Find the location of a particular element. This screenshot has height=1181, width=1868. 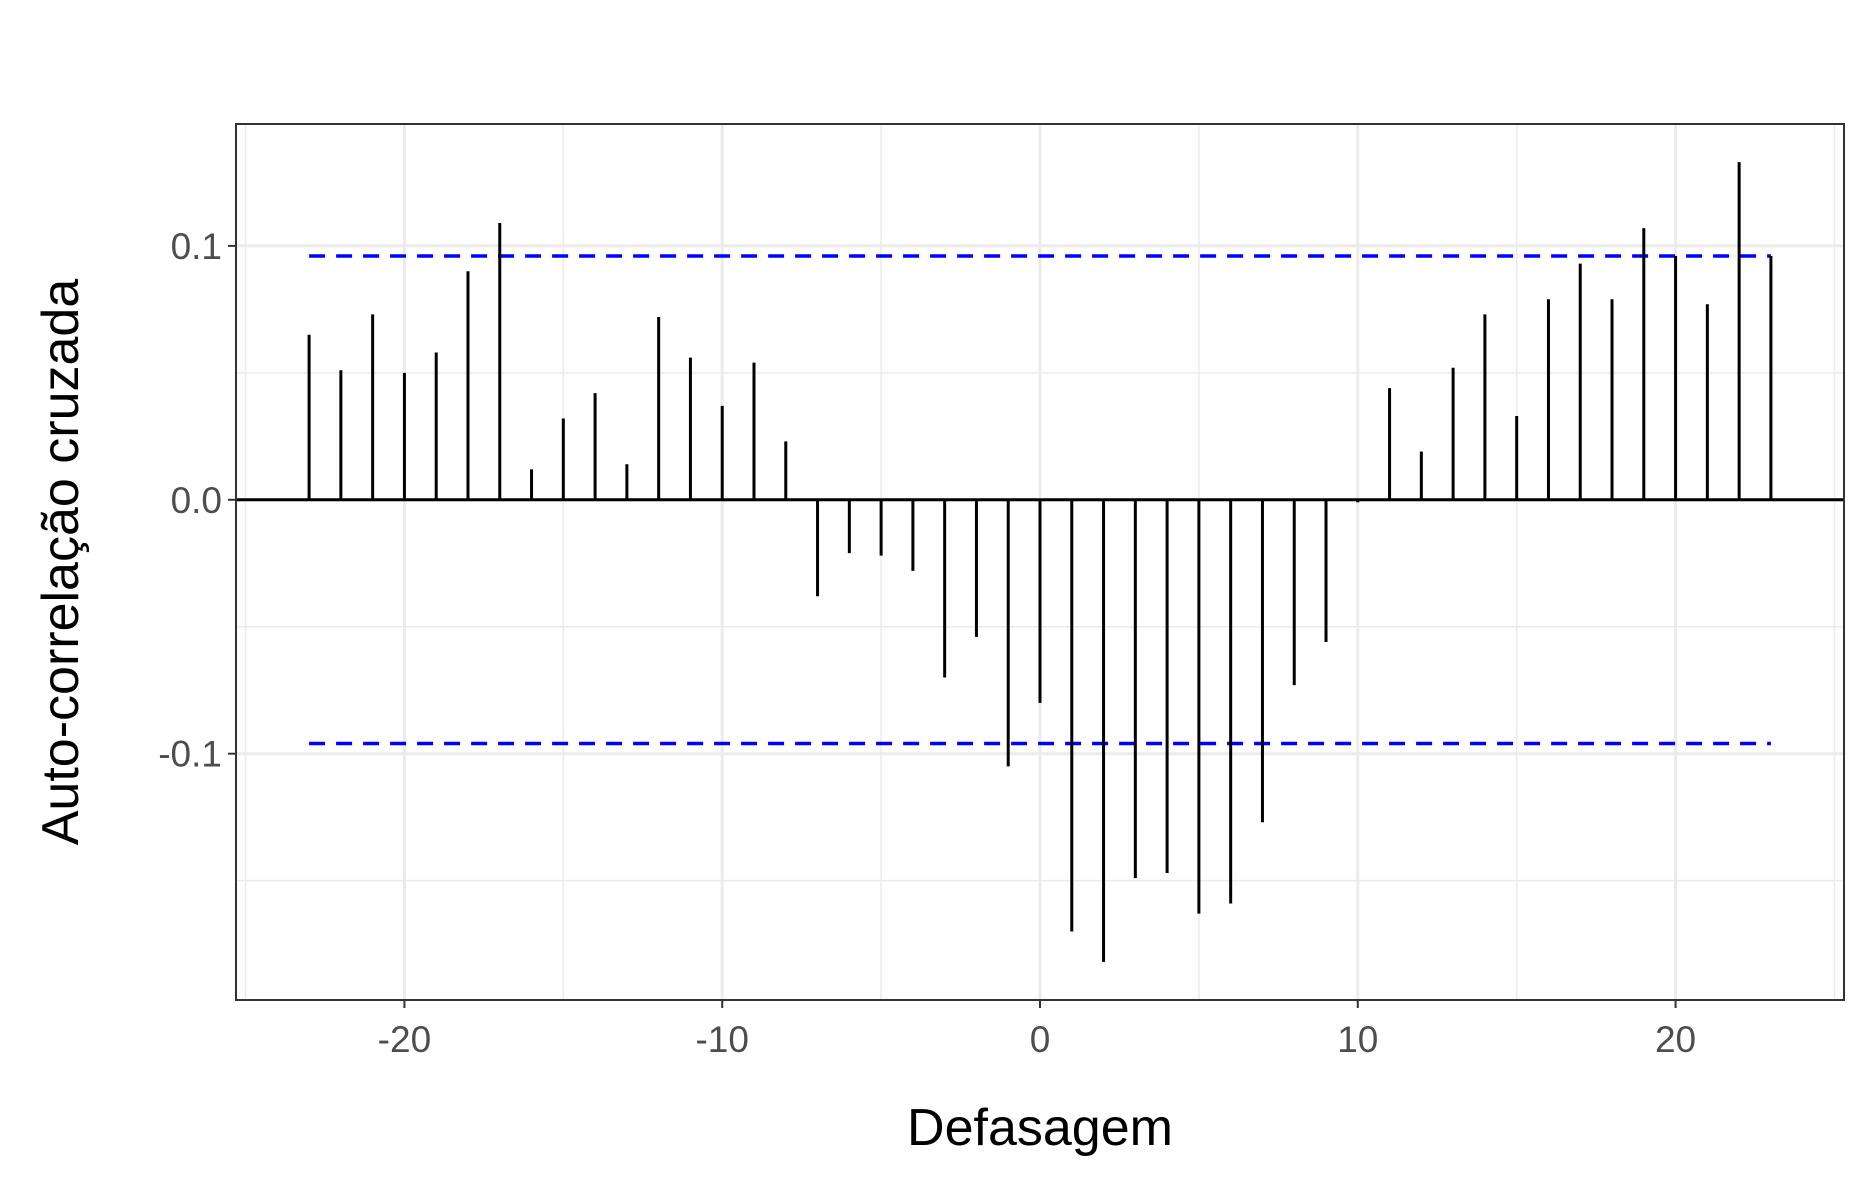

y-axis-title: Auto-correlação cruzada is located at coordinates (61, 562).